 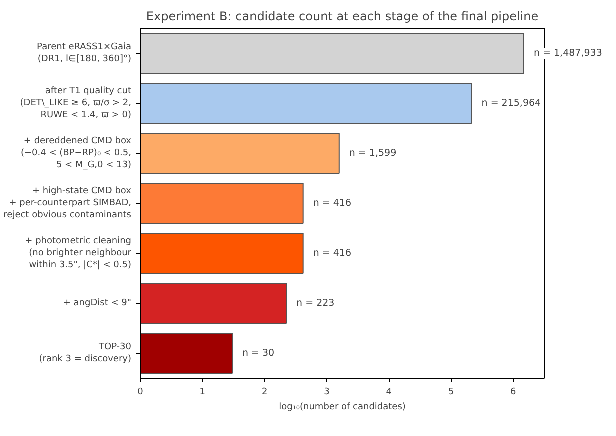 I want to click on y-tick-label: + dereddened CMD box (−0.4 < (BP−RP)₀ < 0.5, 5 < M_G,0 < 13), so click(x=76, y=153).